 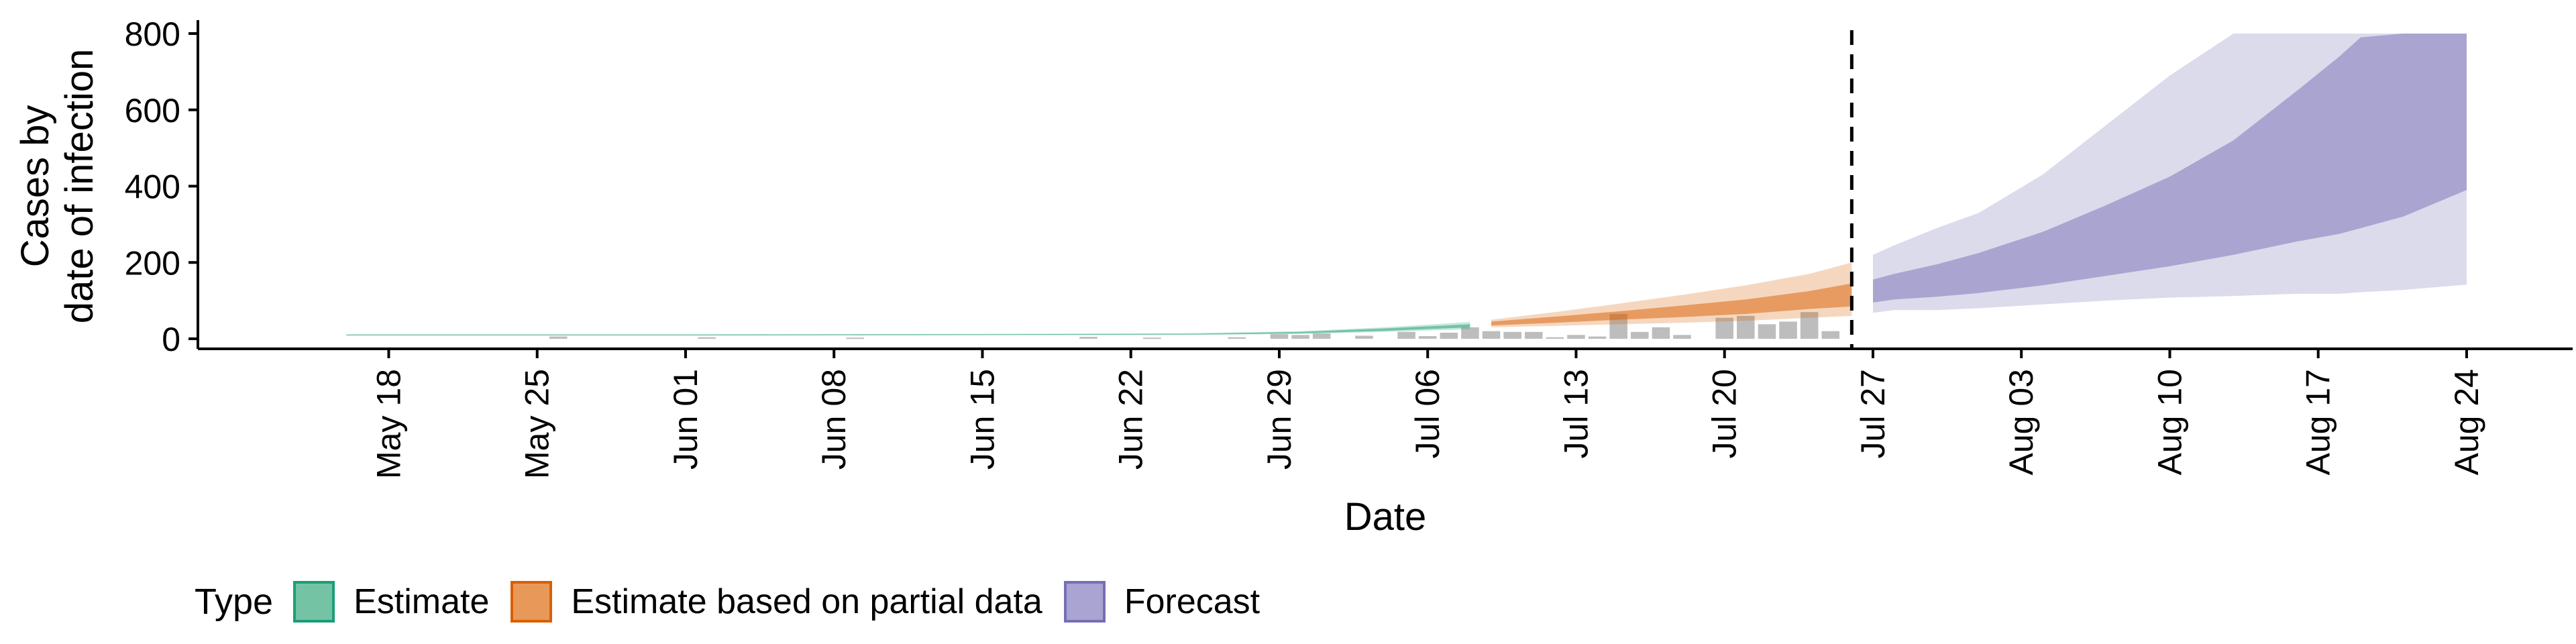 What do you see at coordinates (2169, 422) in the screenshot?
I see `x-tick-label: Aug 10` at bounding box center [2169, 422].